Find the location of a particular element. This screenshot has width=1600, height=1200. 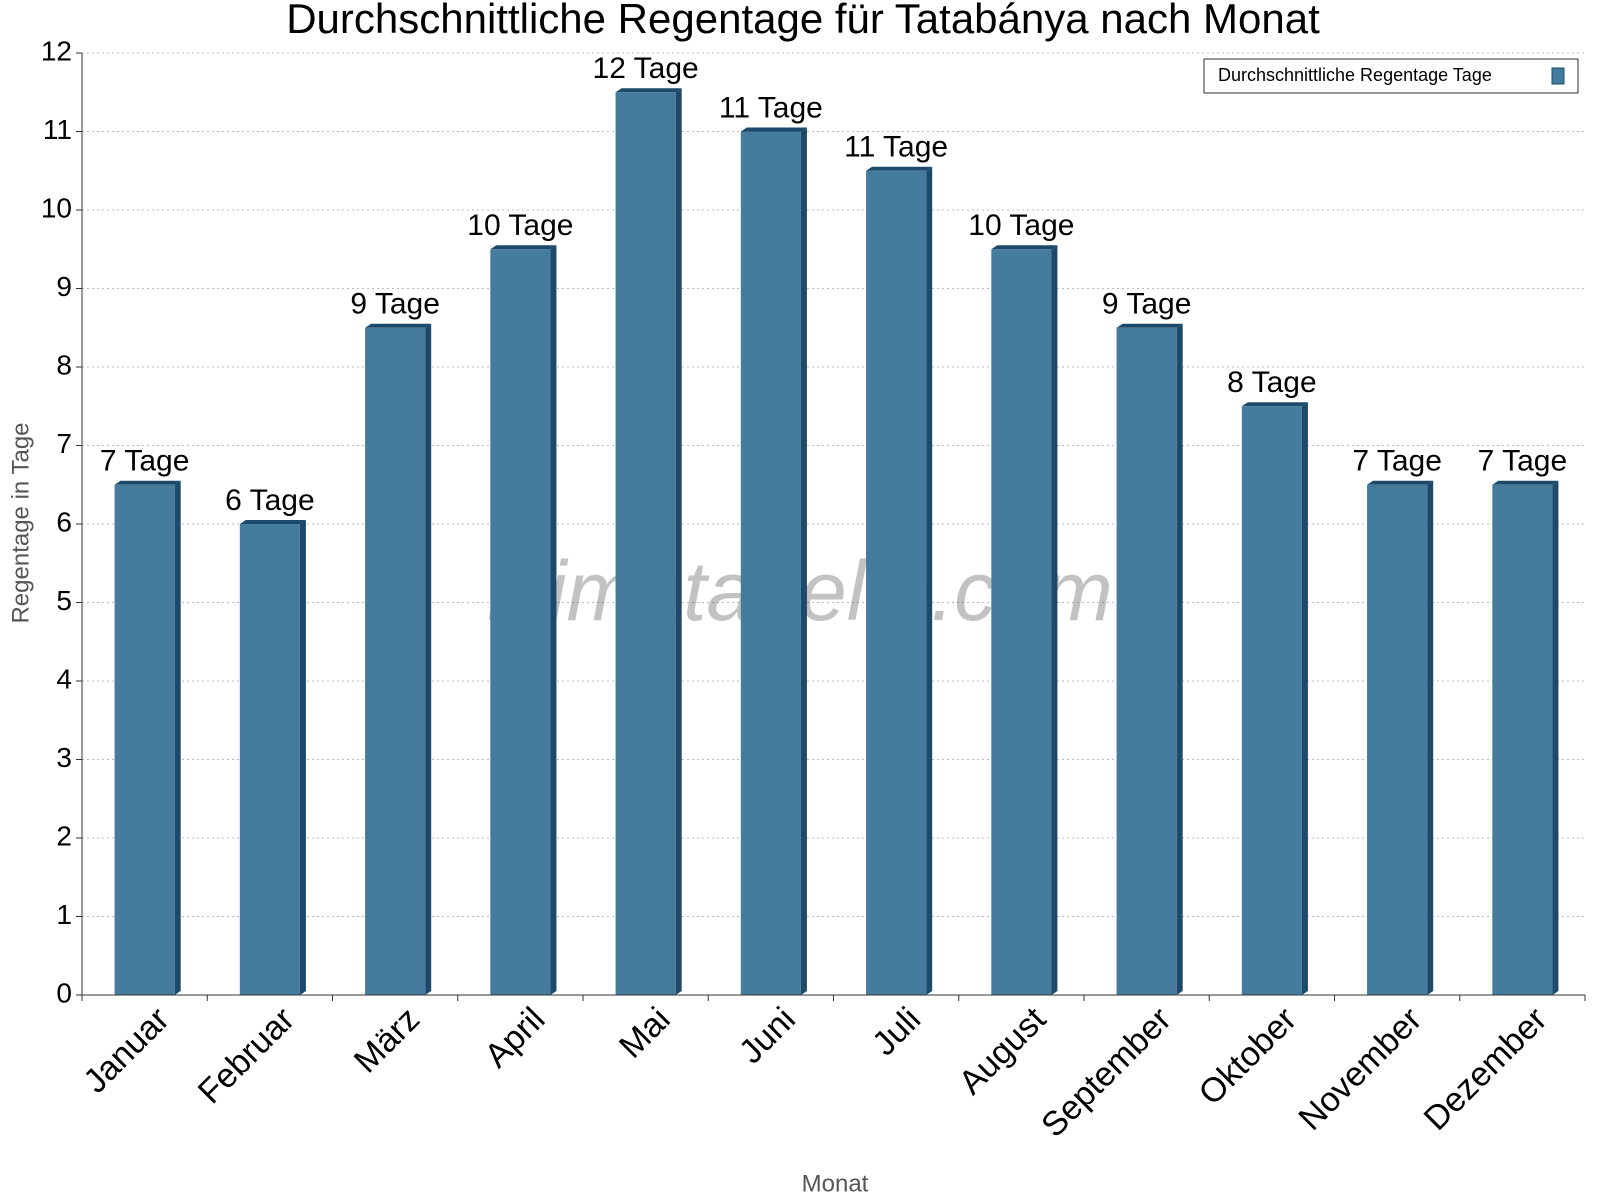

data-label: 8 Tage is located at coordinates (1272, 382).